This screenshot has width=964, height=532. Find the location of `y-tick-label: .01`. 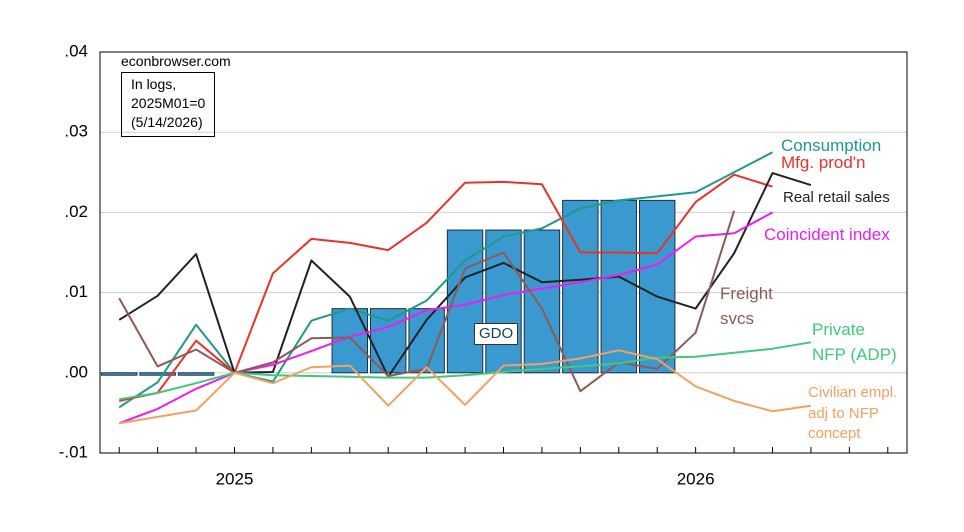

y-tick-label: .01 is located at coordinates (76, 291).